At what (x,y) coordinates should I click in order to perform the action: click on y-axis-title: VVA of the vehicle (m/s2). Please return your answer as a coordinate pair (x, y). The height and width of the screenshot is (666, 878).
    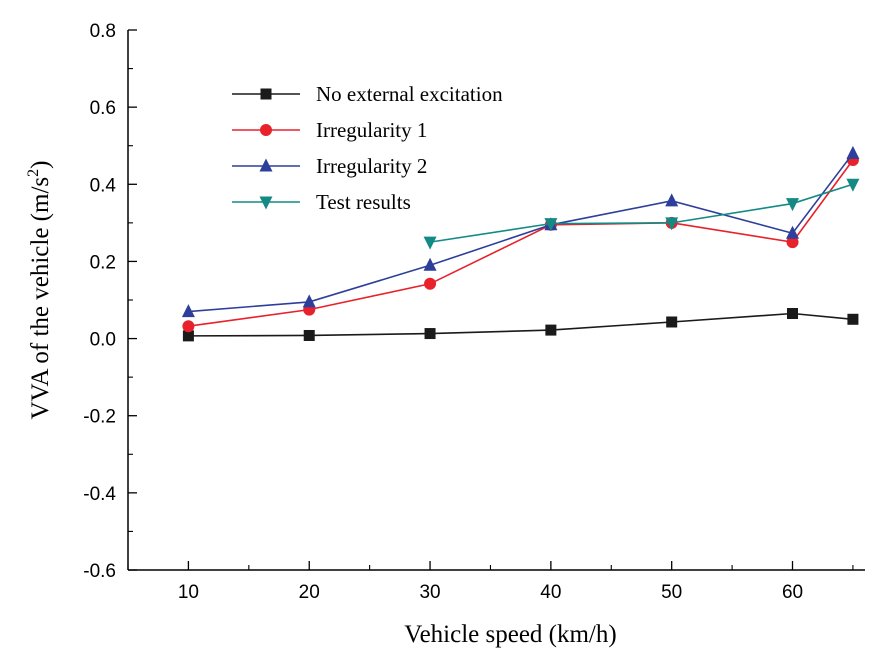
    Looking at the image, I should click on (39, 290).